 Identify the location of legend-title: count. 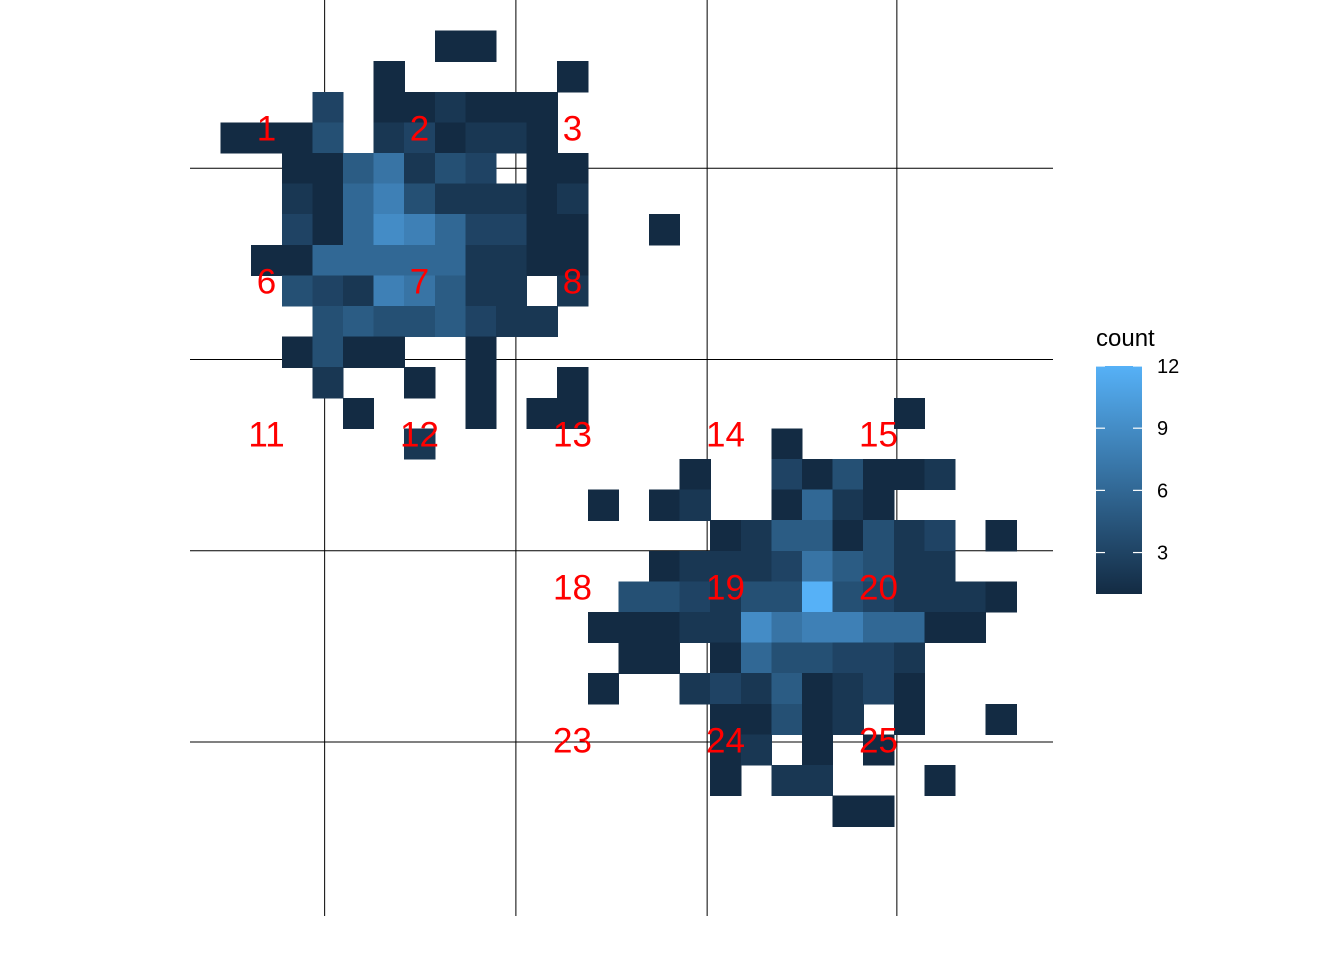
(1125, 338).